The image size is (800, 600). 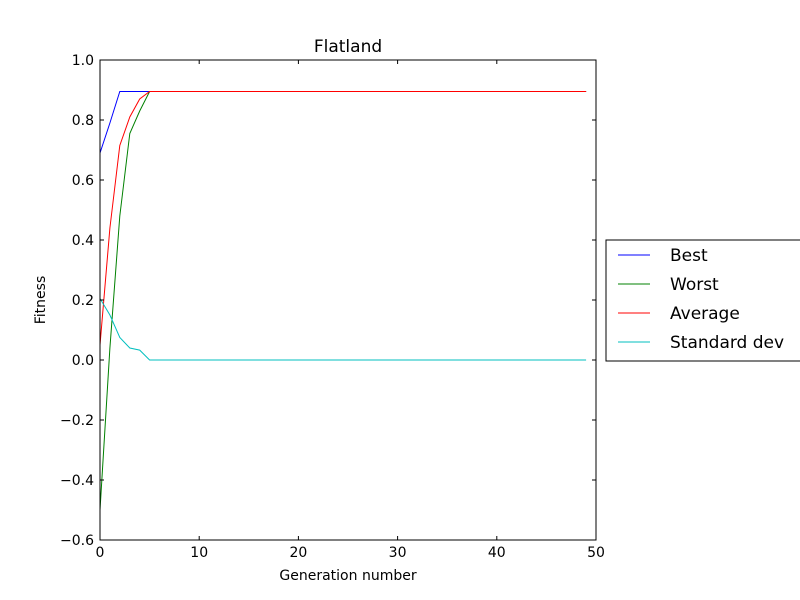 What do you see at coordinates (727, 343) in the screenshot?
I see `legend-label: Standard dev` at bounding box center [727, 343].